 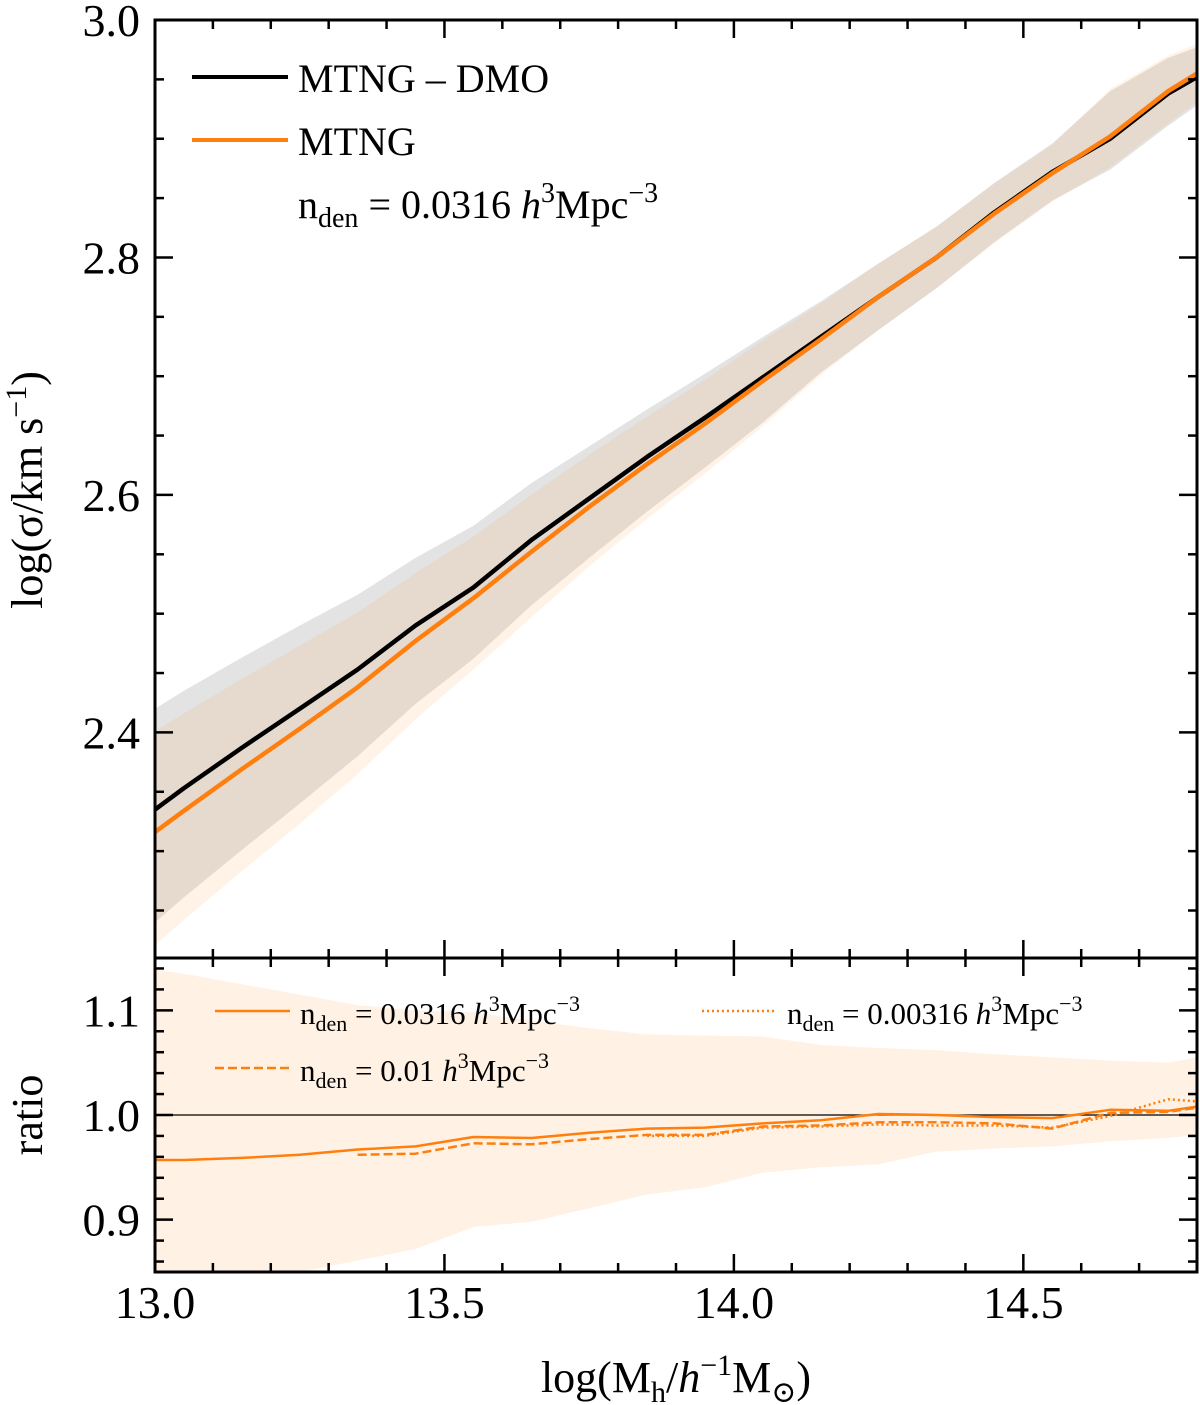 I want to click on legend-label-0.01: nden = 0.01 h3Mpc−3, so click(x=424, y=1070).